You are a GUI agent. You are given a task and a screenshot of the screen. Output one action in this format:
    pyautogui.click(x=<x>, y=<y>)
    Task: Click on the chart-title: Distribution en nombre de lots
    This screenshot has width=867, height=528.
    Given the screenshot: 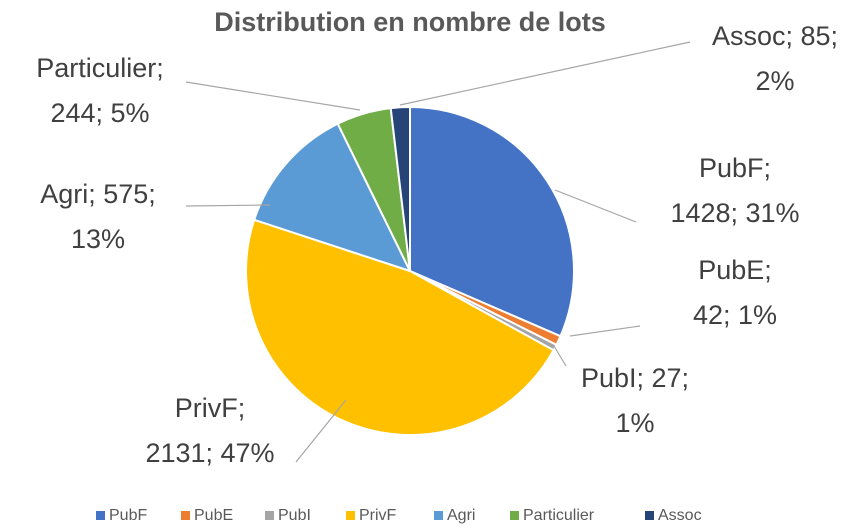 What is the action you would take?
    pyautogui.click(x=410, y=22)
    